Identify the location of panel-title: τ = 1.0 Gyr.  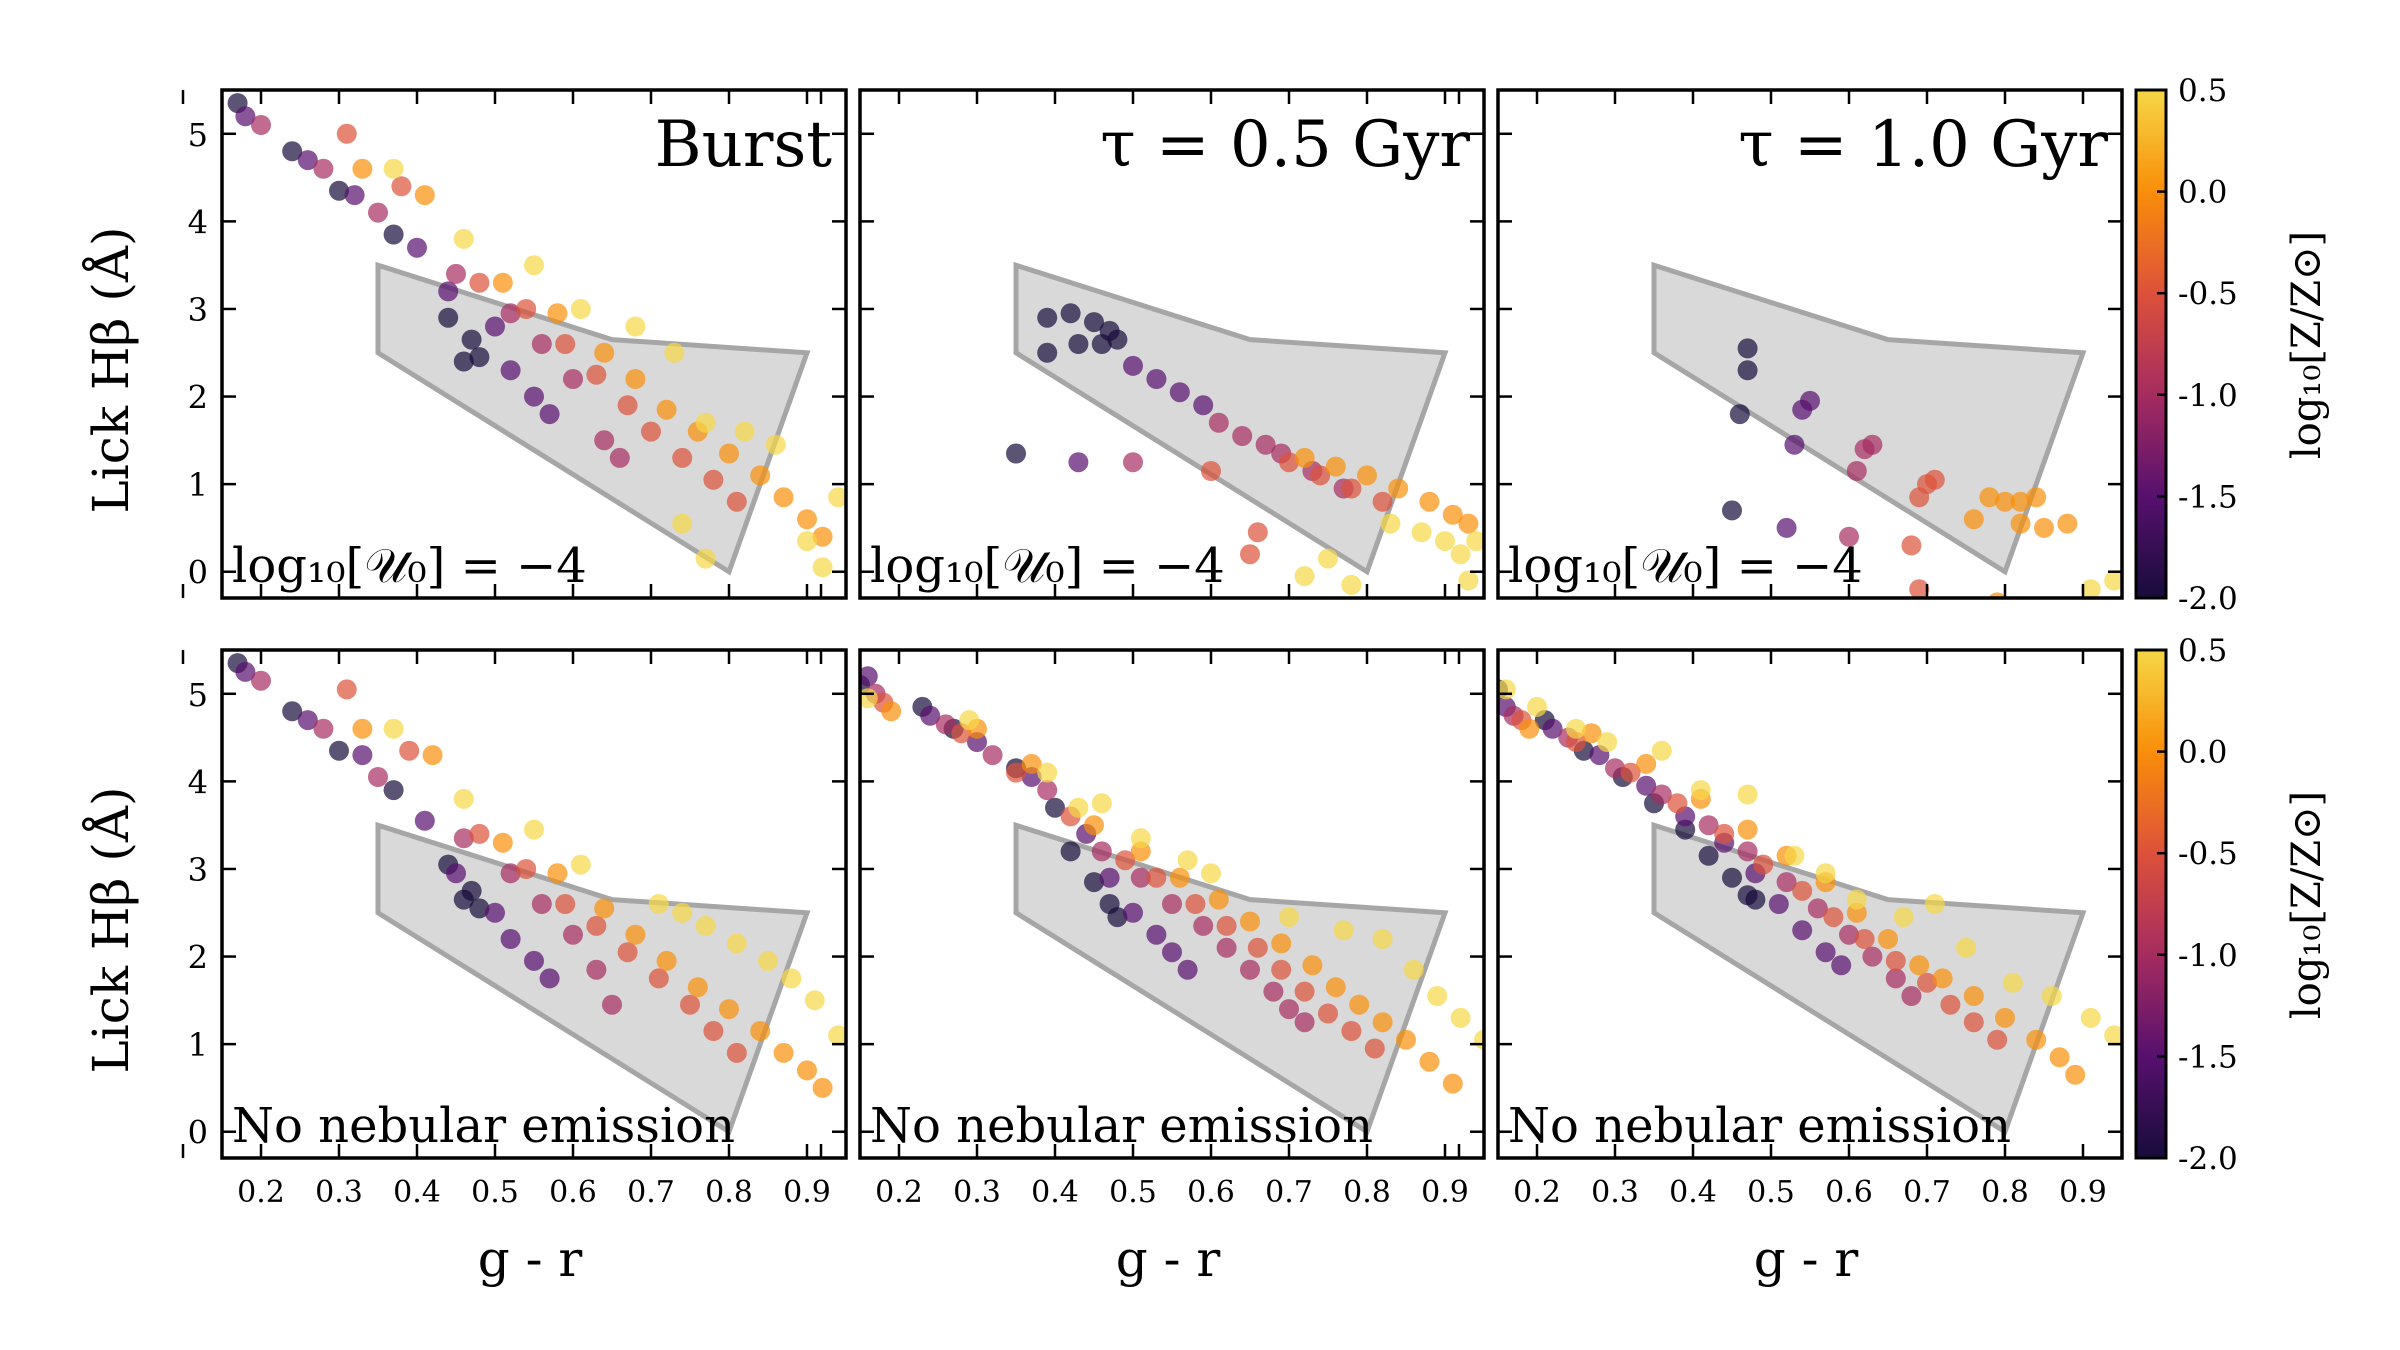
(1923, 145).